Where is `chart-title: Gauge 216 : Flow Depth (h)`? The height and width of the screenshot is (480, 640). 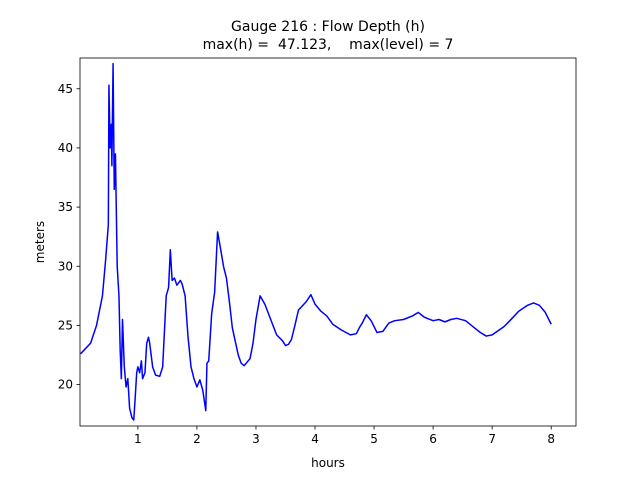 chart-title: Gauge 216 : Flow Depth (h) is located at coordinates (328, 27).